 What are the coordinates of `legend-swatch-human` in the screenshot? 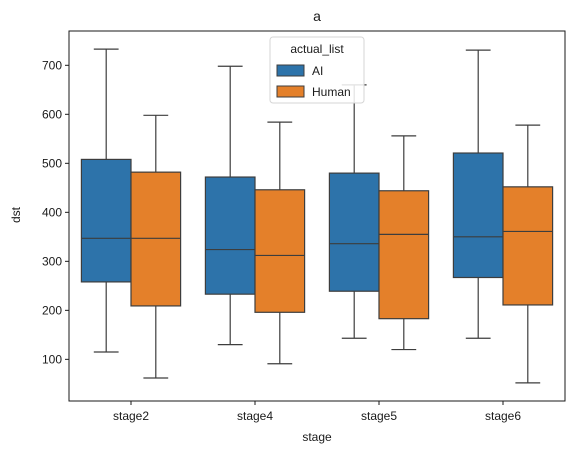 It's located at (290, 91).